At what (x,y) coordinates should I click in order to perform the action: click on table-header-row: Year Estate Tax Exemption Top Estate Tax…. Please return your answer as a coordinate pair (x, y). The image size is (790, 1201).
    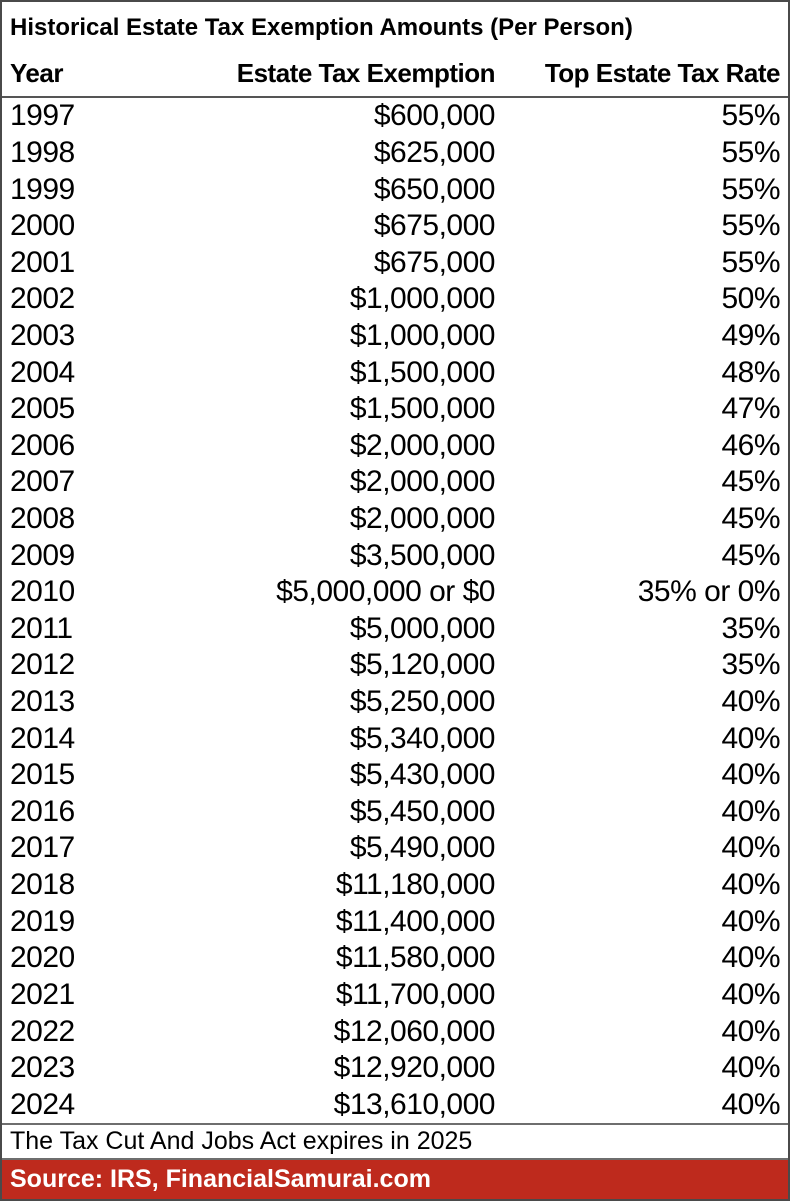
    Looking at the image, I should click on (395, 70).